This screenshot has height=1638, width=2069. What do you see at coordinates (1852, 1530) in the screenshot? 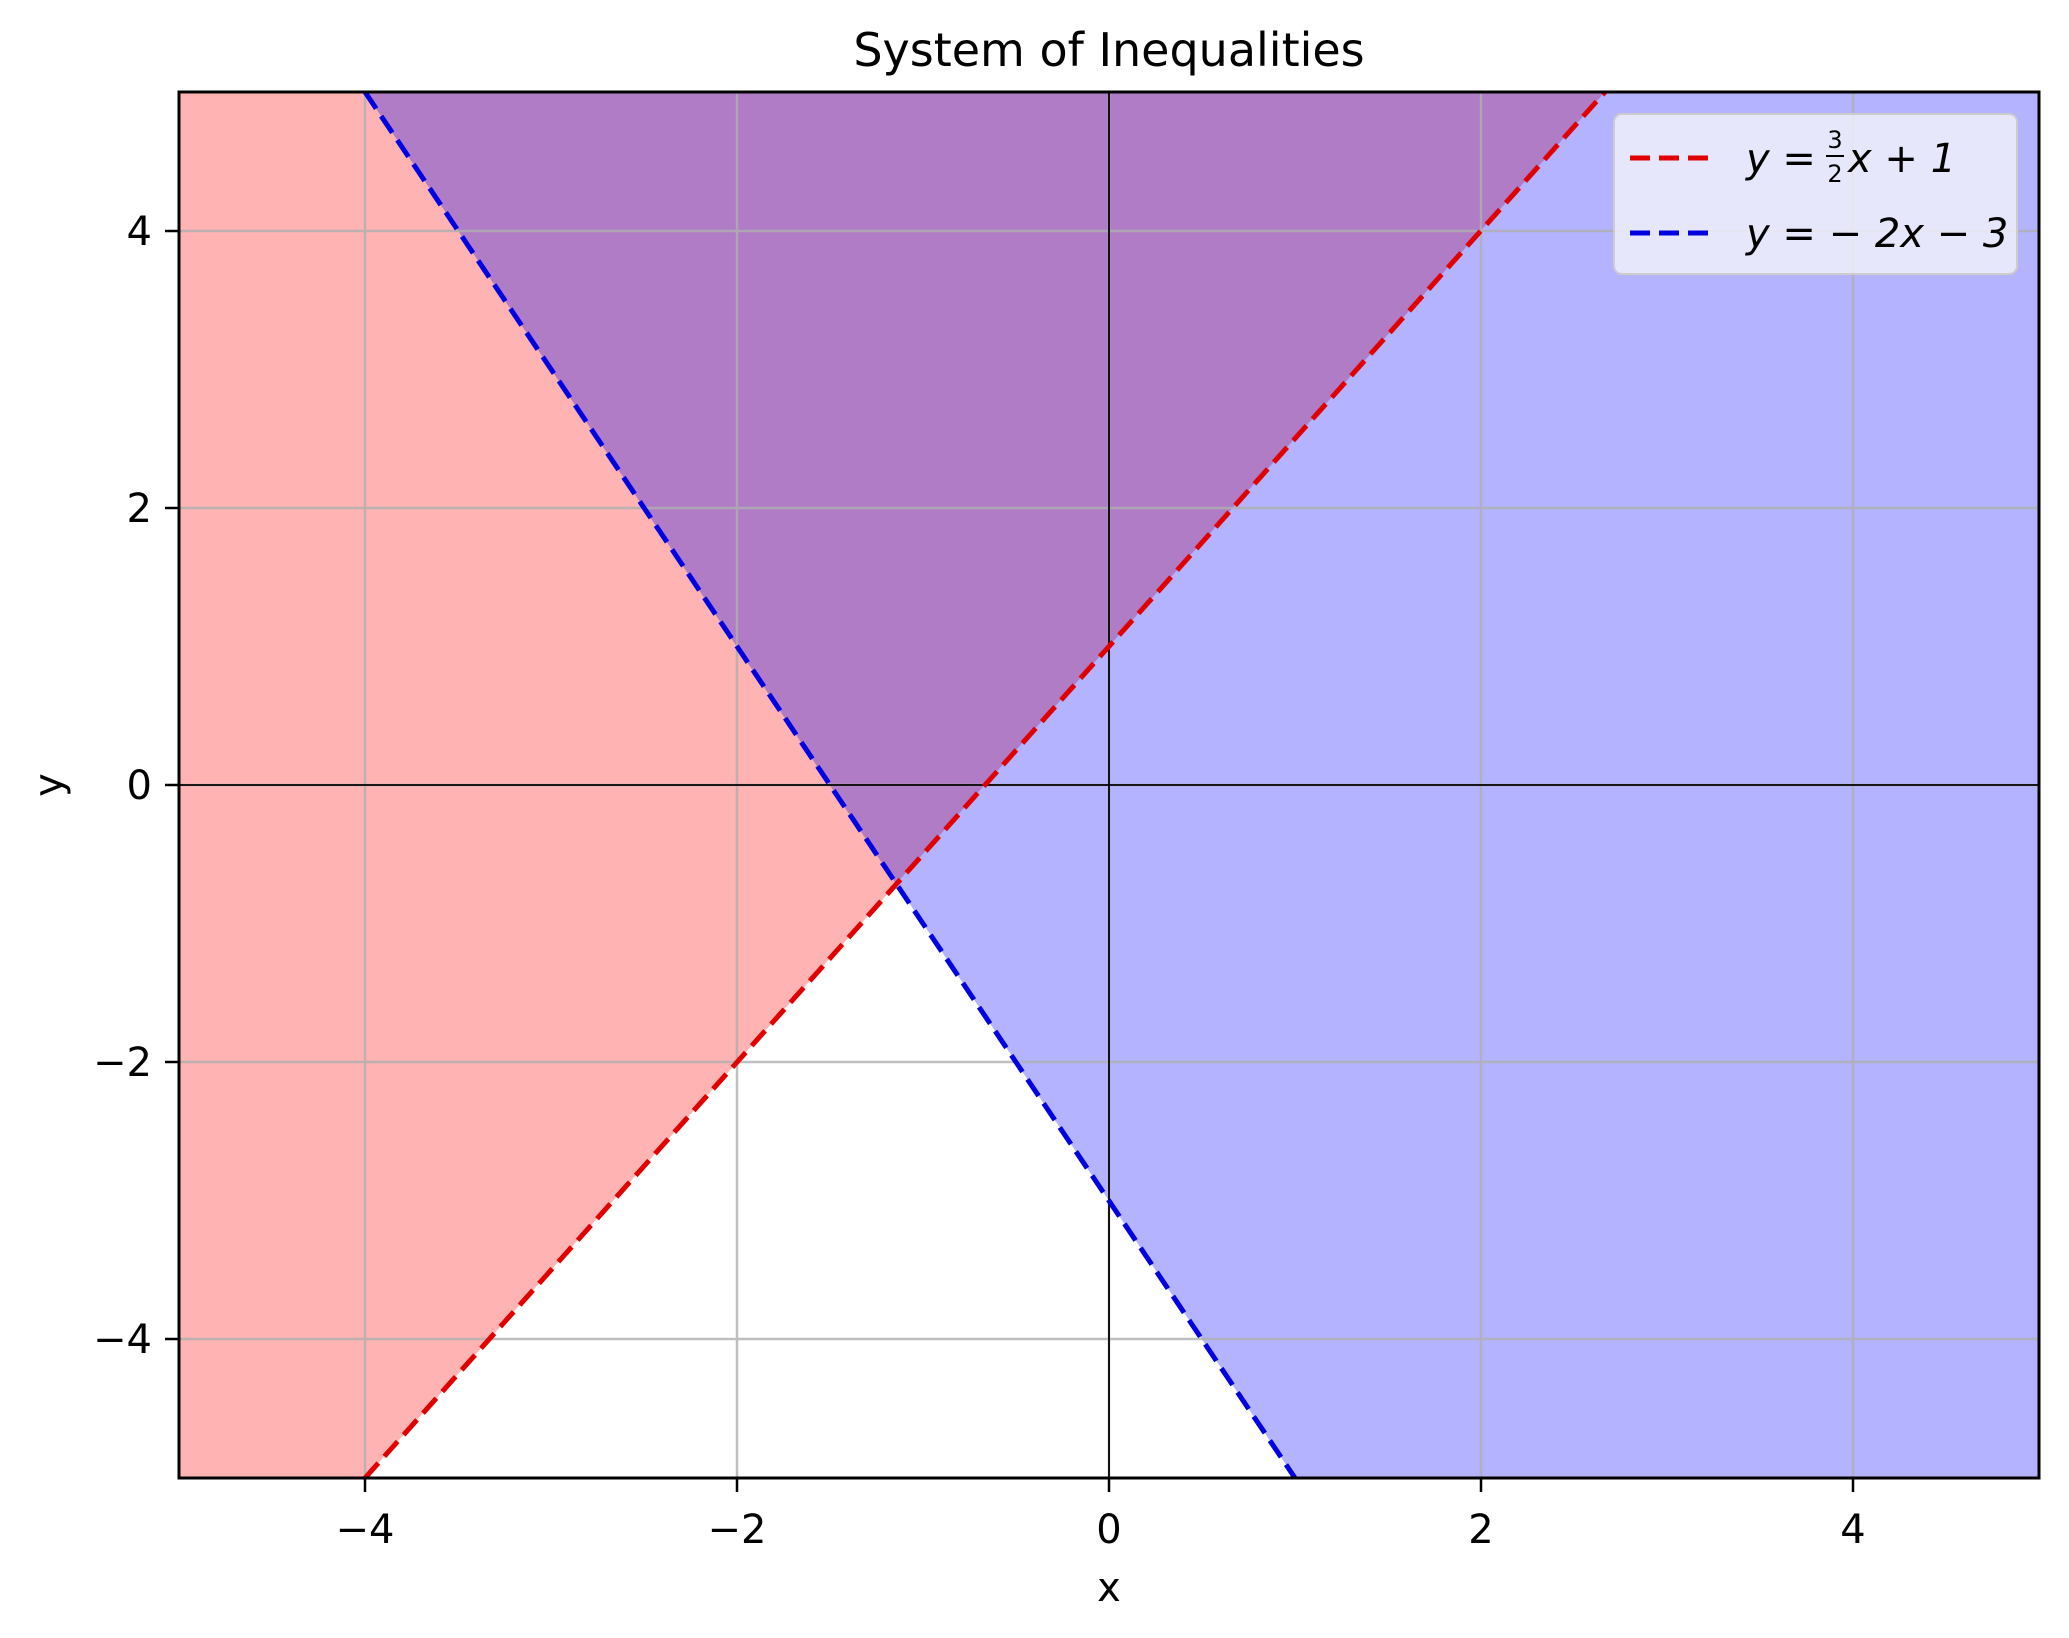
I see `x-tick-label: 4` at bounding box center [1852, 1530].